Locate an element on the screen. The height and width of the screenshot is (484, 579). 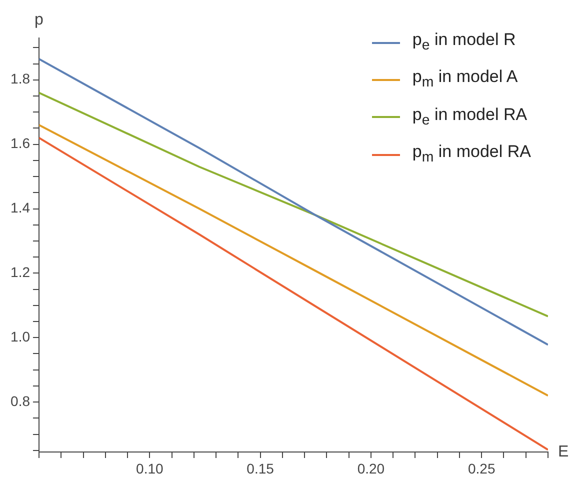
y-tick-label: 0.8 is located at coordinates (20, 400).